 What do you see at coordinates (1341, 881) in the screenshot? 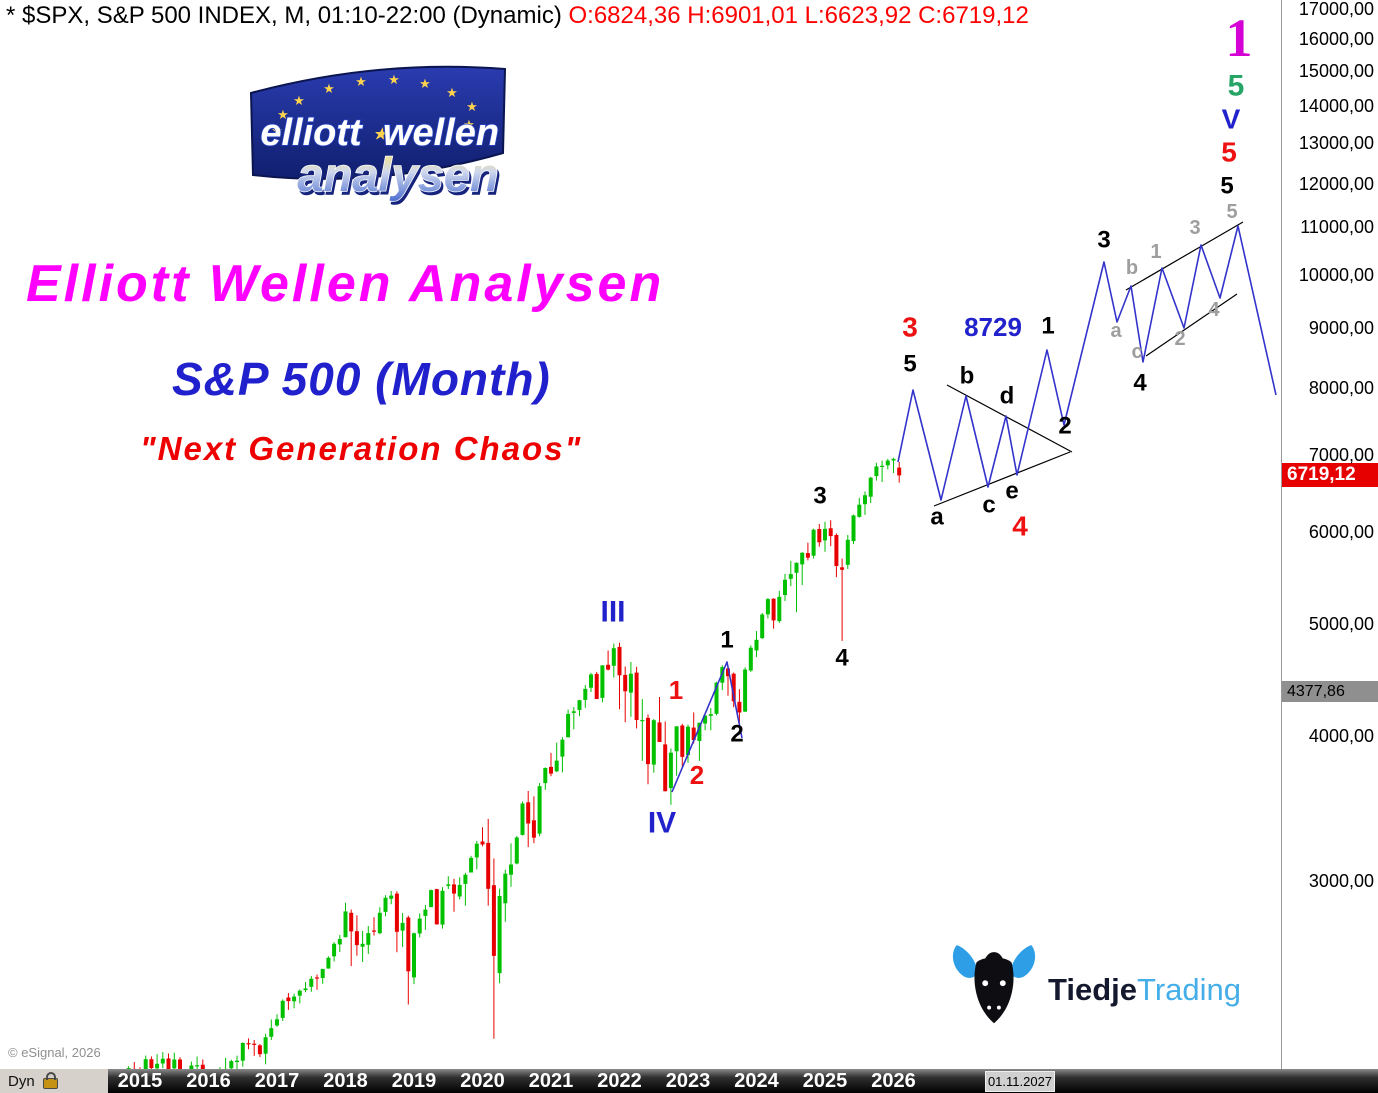
I see `price-tick: 3000,00` at bounding box center [1341, 881].